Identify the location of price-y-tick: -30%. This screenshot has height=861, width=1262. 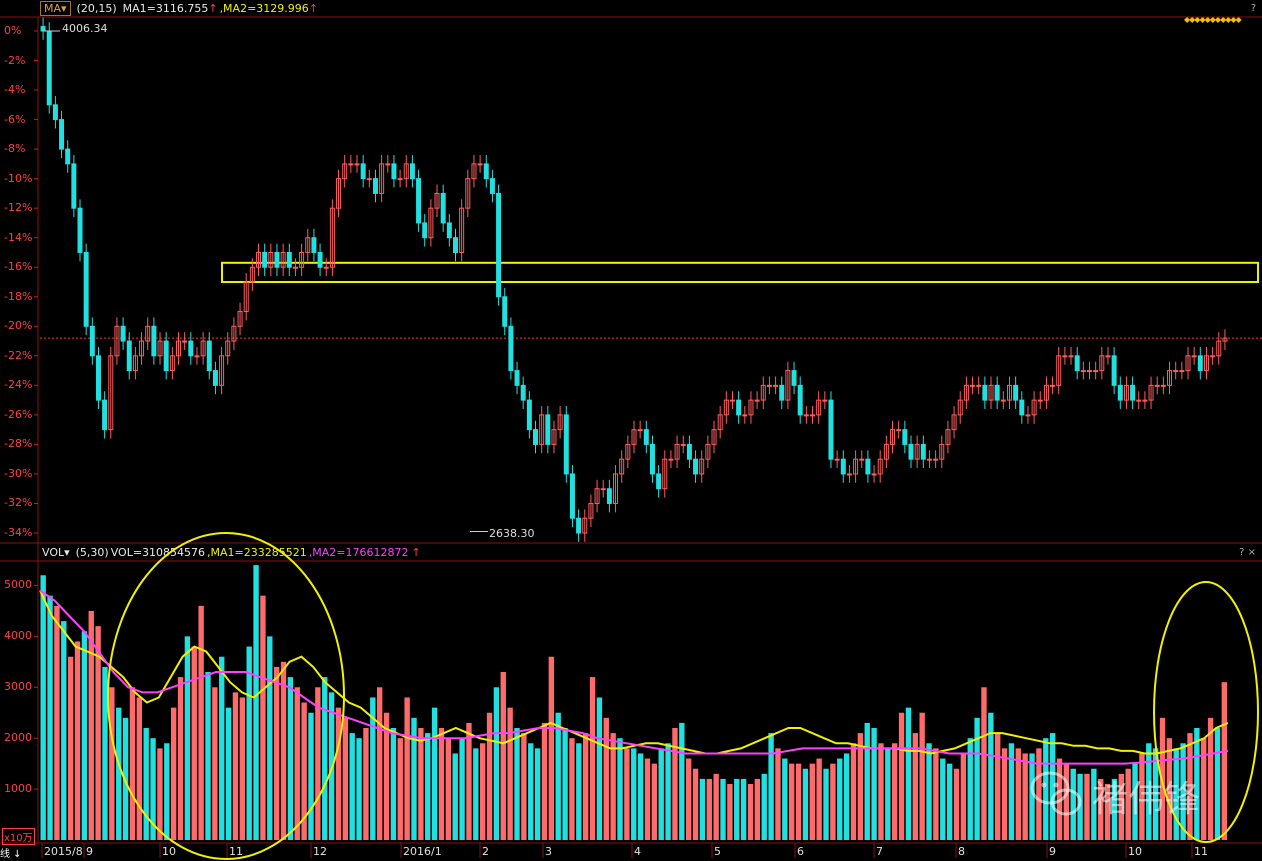
(18, 473).